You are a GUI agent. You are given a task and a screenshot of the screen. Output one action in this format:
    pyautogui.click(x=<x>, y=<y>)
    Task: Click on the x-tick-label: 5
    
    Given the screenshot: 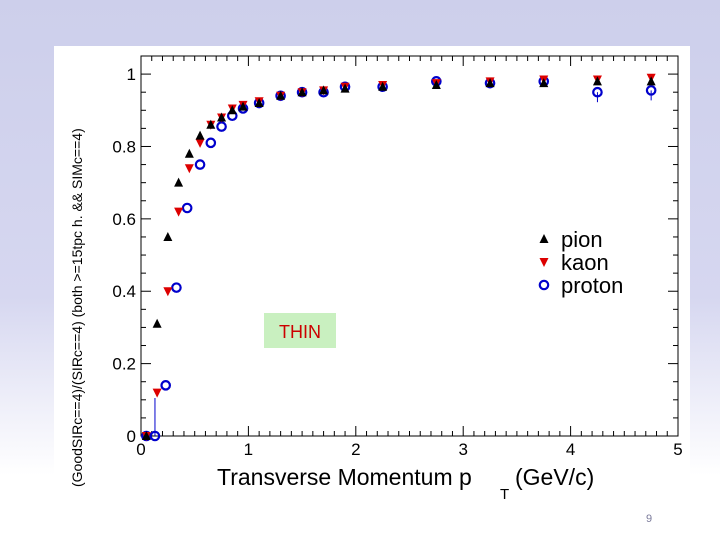 What is the action you would take?
    pyautogui.click(x=677, y=449)
    